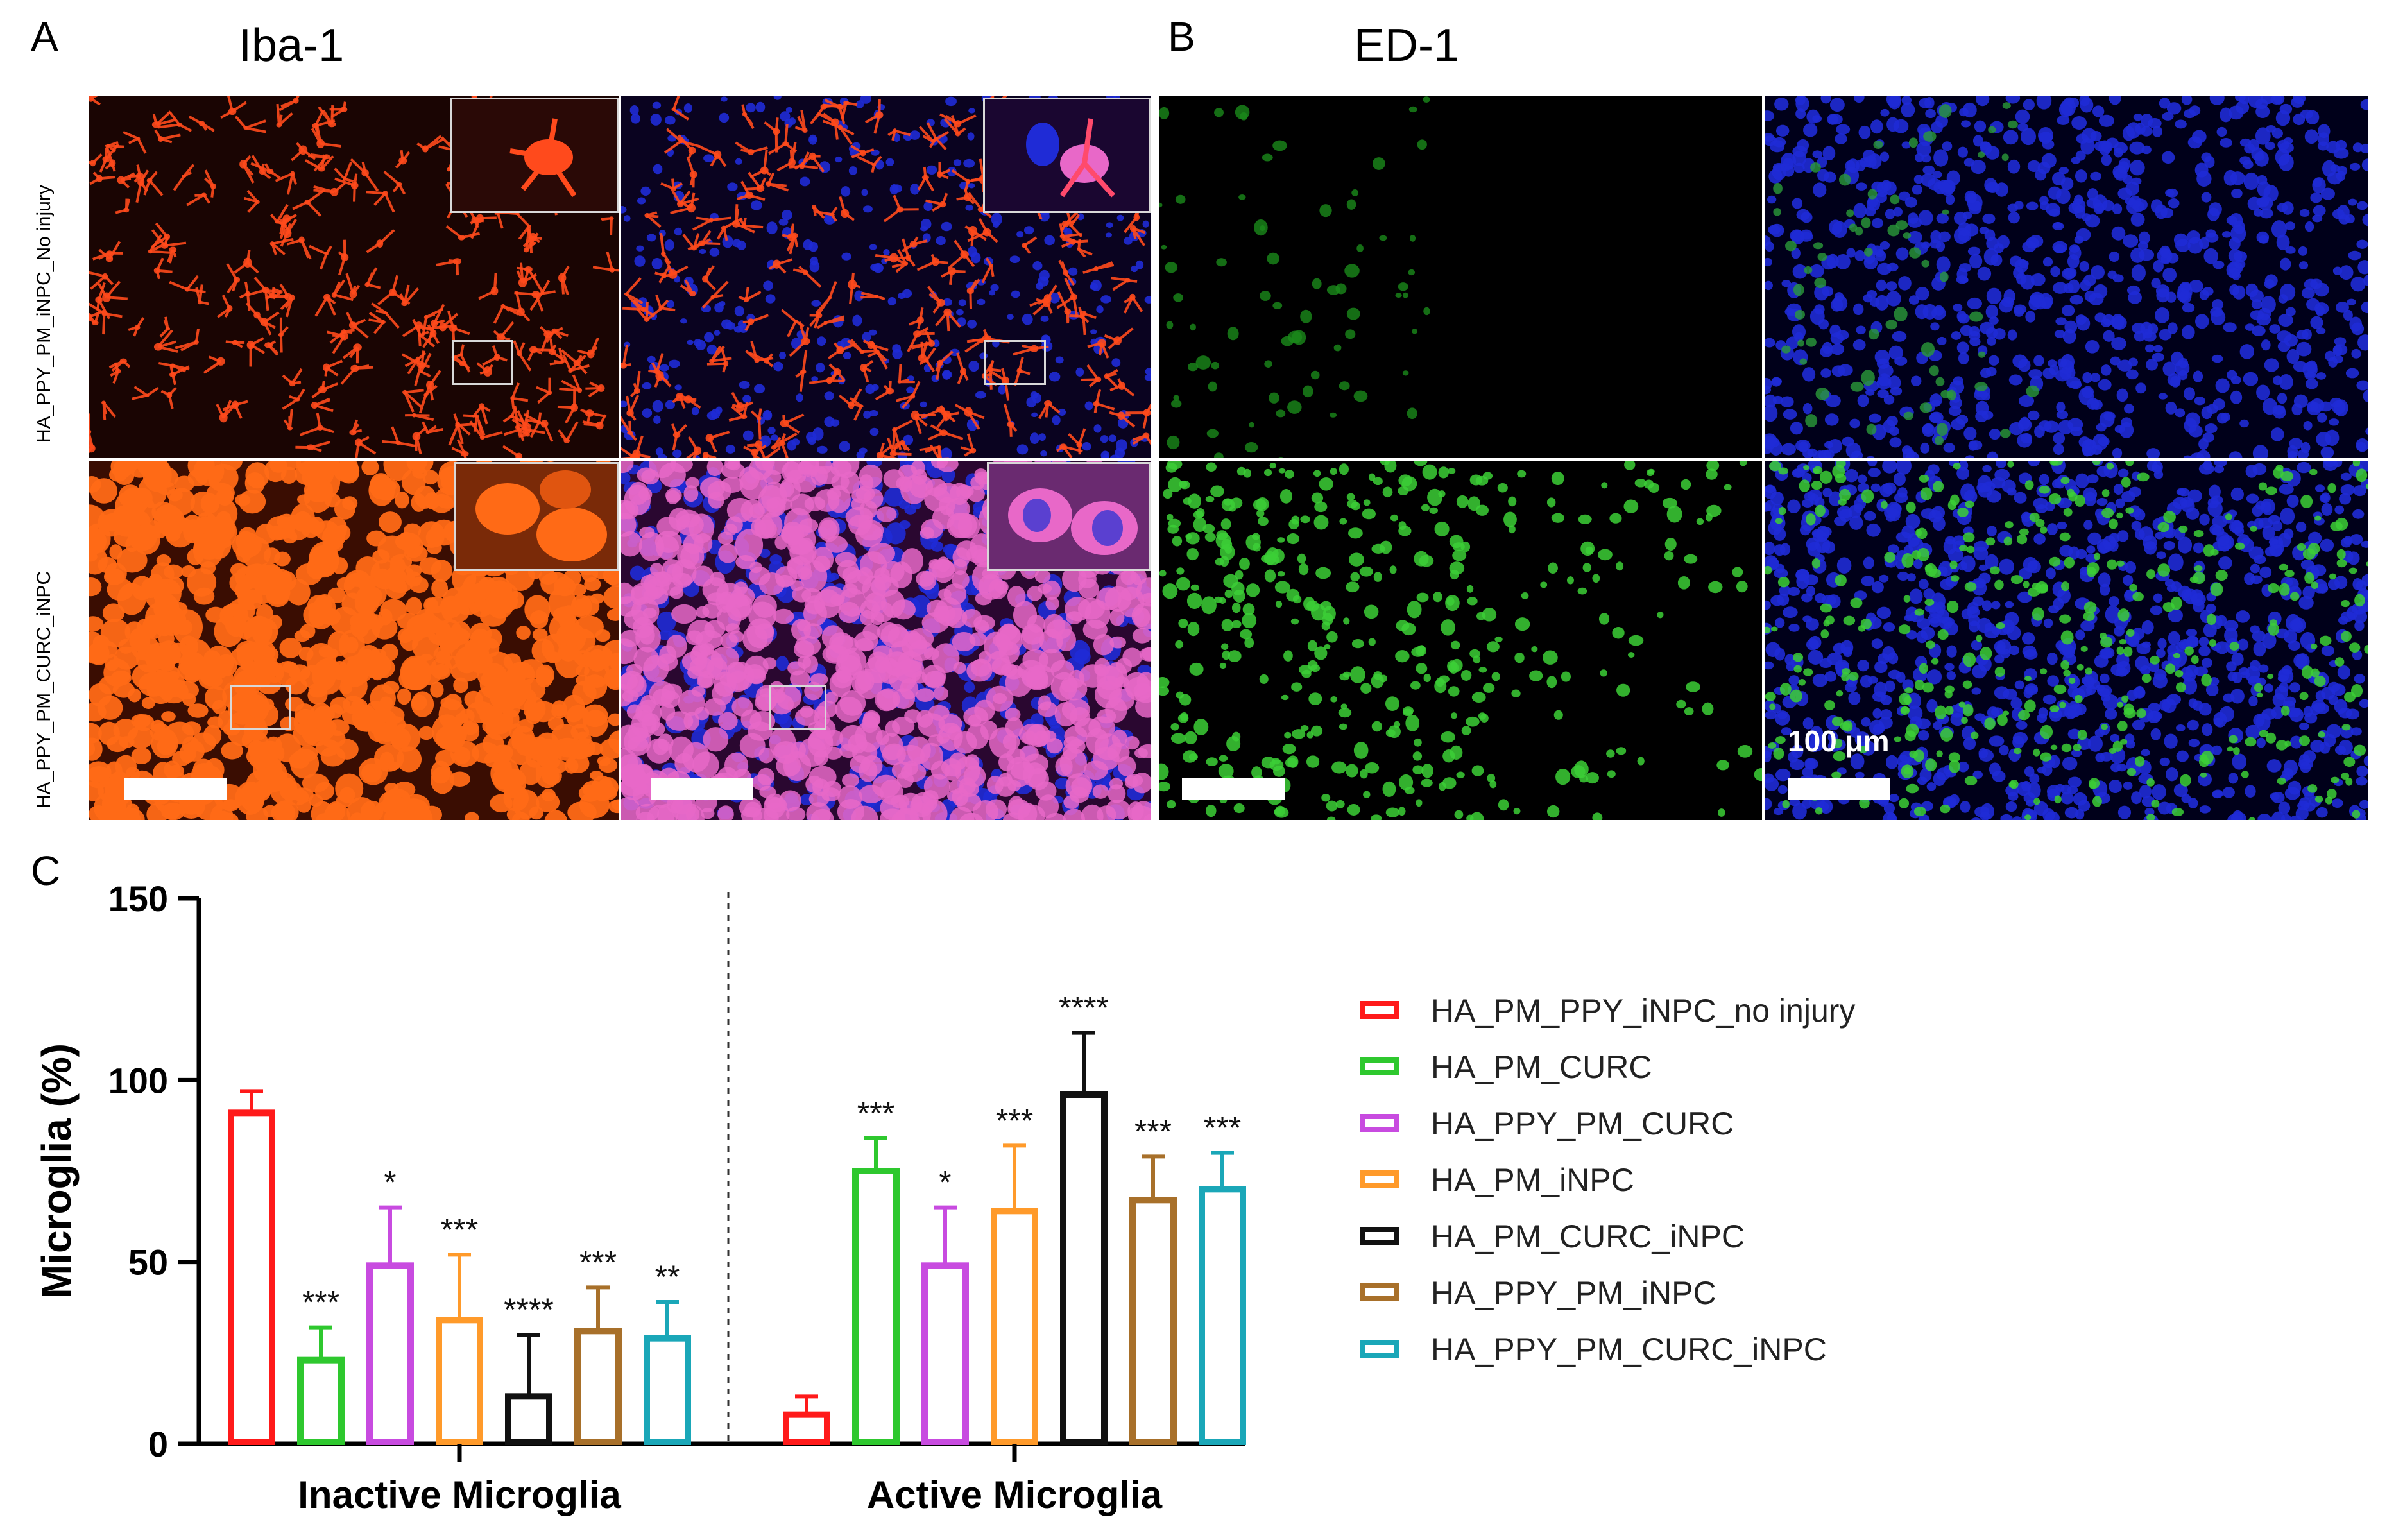  Describe the element at coordinates (138, 899) in the screenshot. I see `y-tick-label: 150` at that location.